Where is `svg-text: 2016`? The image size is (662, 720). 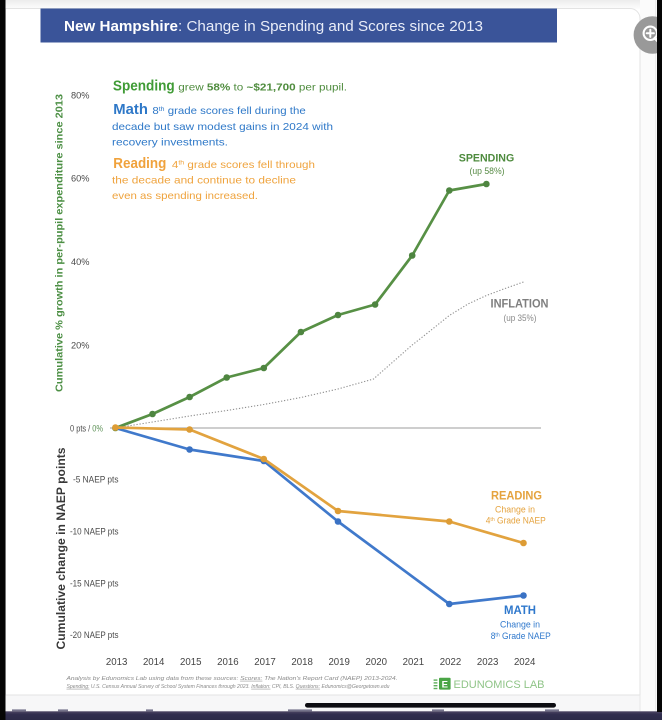 svg-text: 2016 is located at coordinates (228, 662).